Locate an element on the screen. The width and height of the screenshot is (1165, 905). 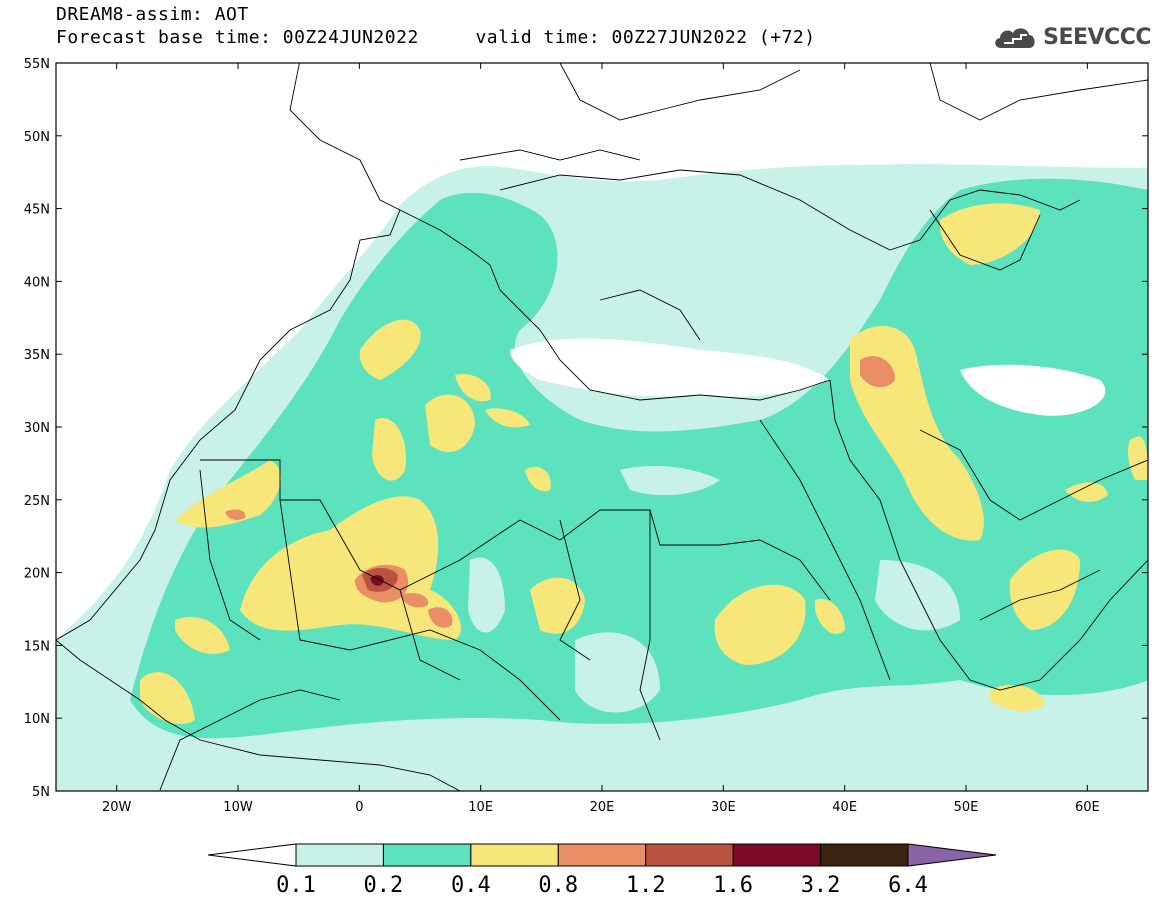
valid-time: valid time: 00Z27JUN2022 (+72) is located at coordinates (645, 37).